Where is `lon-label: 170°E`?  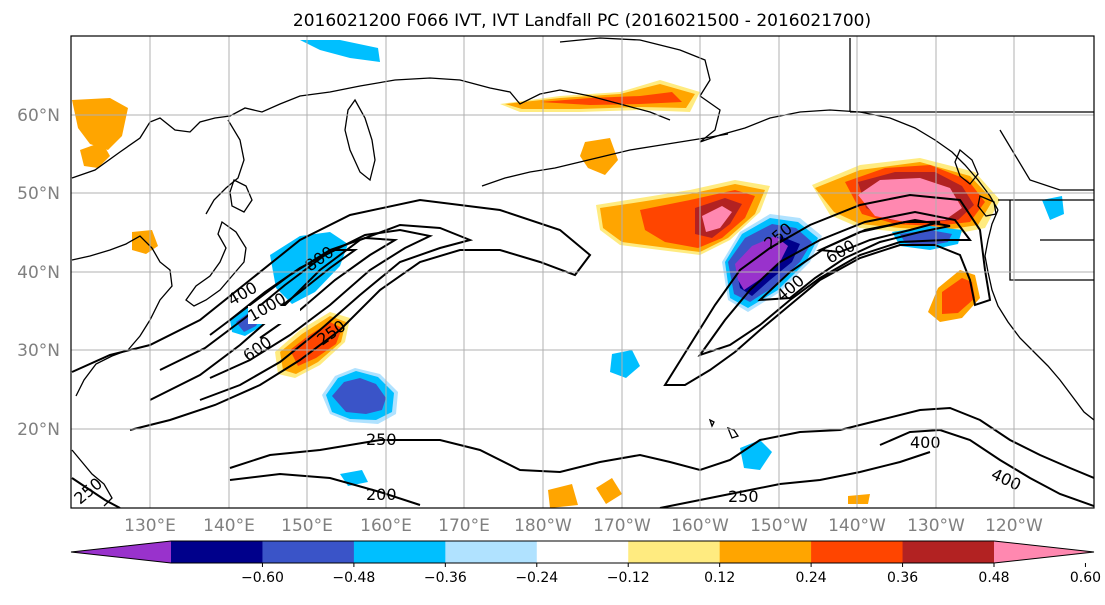
lon-label: 170°E is located at coordinates (464, 526).